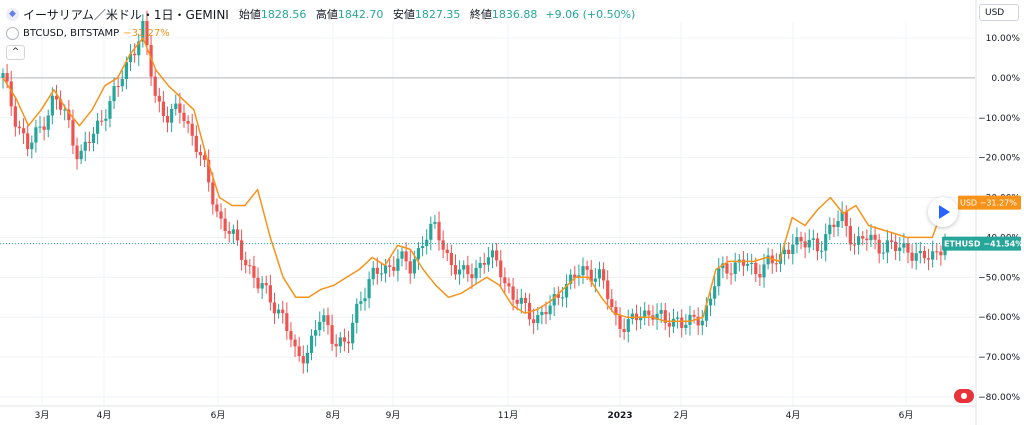 The width and height of the screenshot is (1024, 425). Describe the element at coordinates (12, 33) in the screenshot. I see `bitcoin-icon` at that location.